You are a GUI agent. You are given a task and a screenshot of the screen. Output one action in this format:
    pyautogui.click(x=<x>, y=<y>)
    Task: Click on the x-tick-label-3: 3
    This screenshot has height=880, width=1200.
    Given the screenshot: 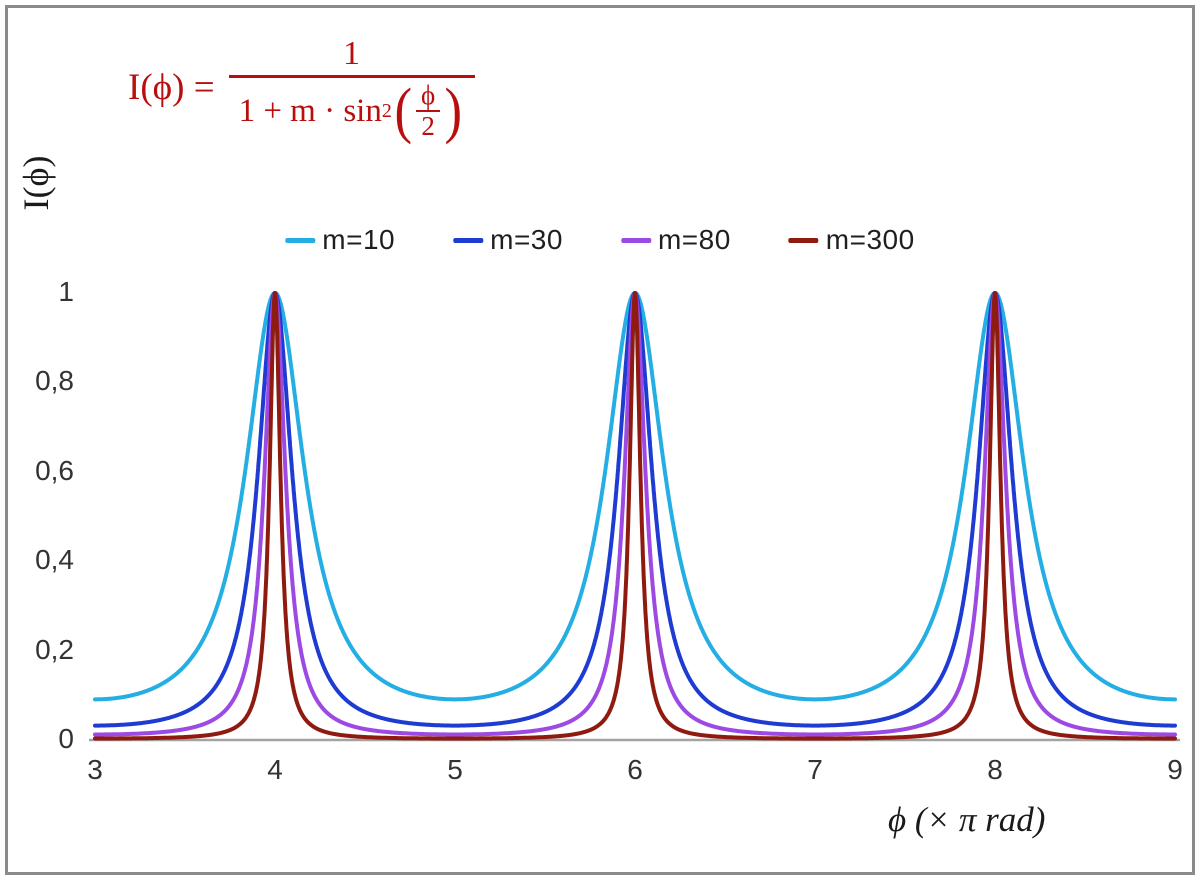 What is the action you would take?
    pyautogui.click(x=95, y=769)
    